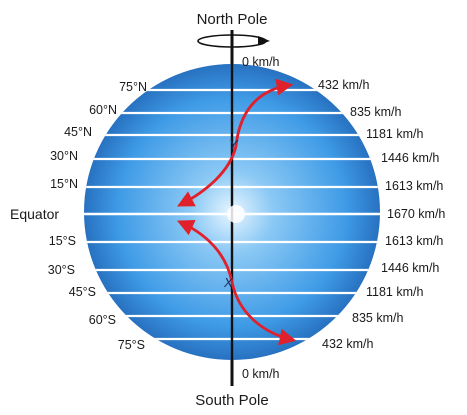  What do you see at coordinates (82, 292) in the screenshot?
I see `latitude-label: 45°S` at bounding box center [82, 292].